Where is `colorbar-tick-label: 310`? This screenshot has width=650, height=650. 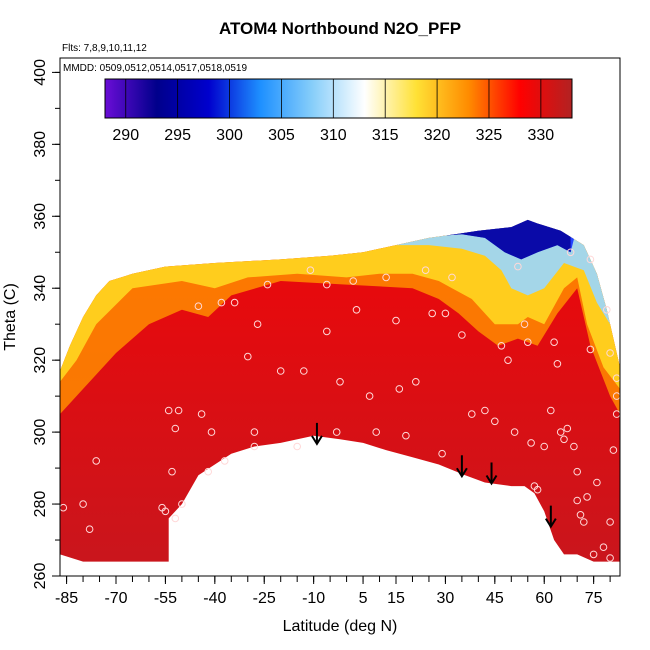 colorbar-tick-label: 310 is located at coordinates (333, 135).